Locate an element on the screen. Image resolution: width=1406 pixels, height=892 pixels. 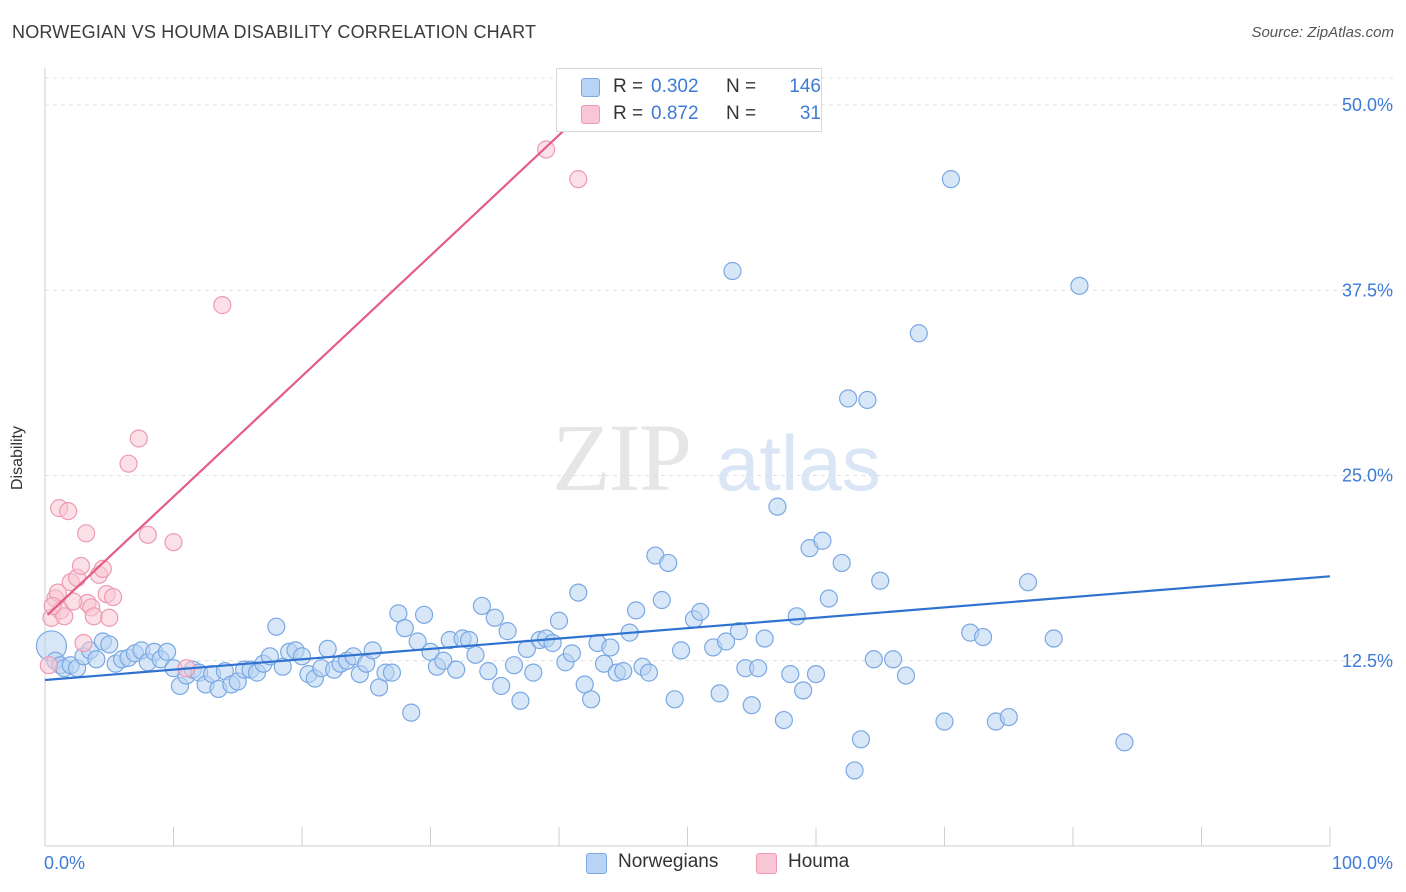
watermark: ZIP atlas is located at coordinates (716, 457).